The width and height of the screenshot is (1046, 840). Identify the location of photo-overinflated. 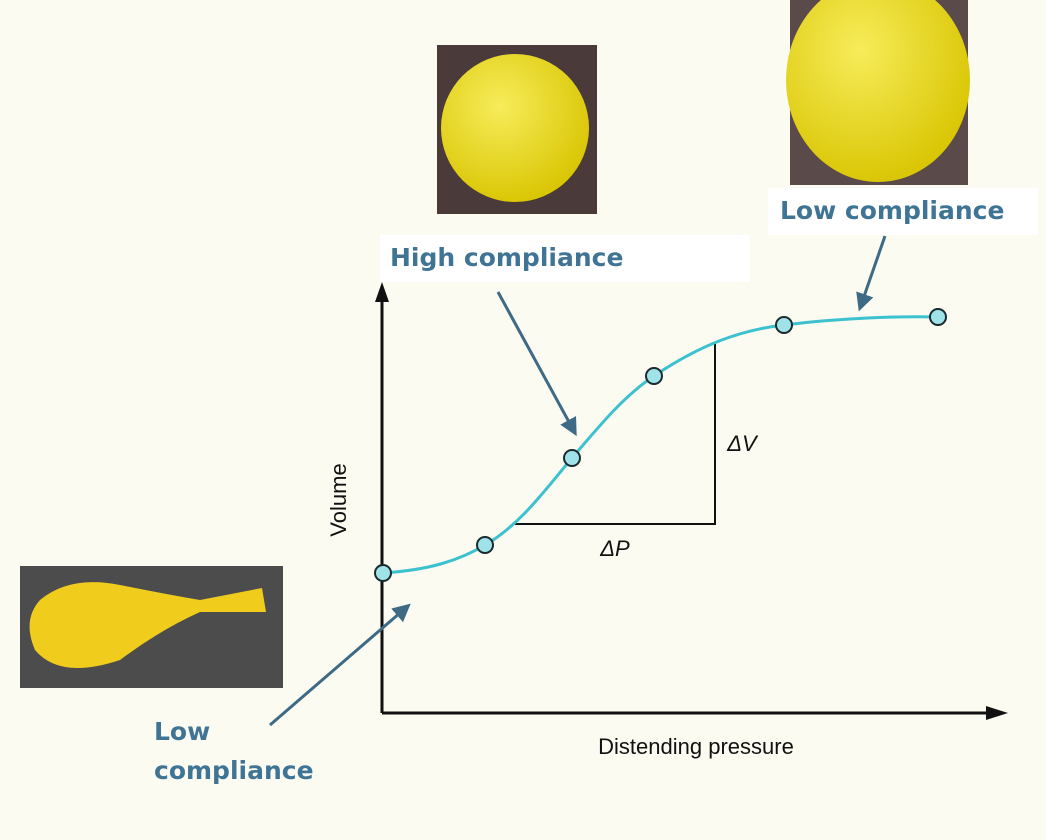
(878, 92).